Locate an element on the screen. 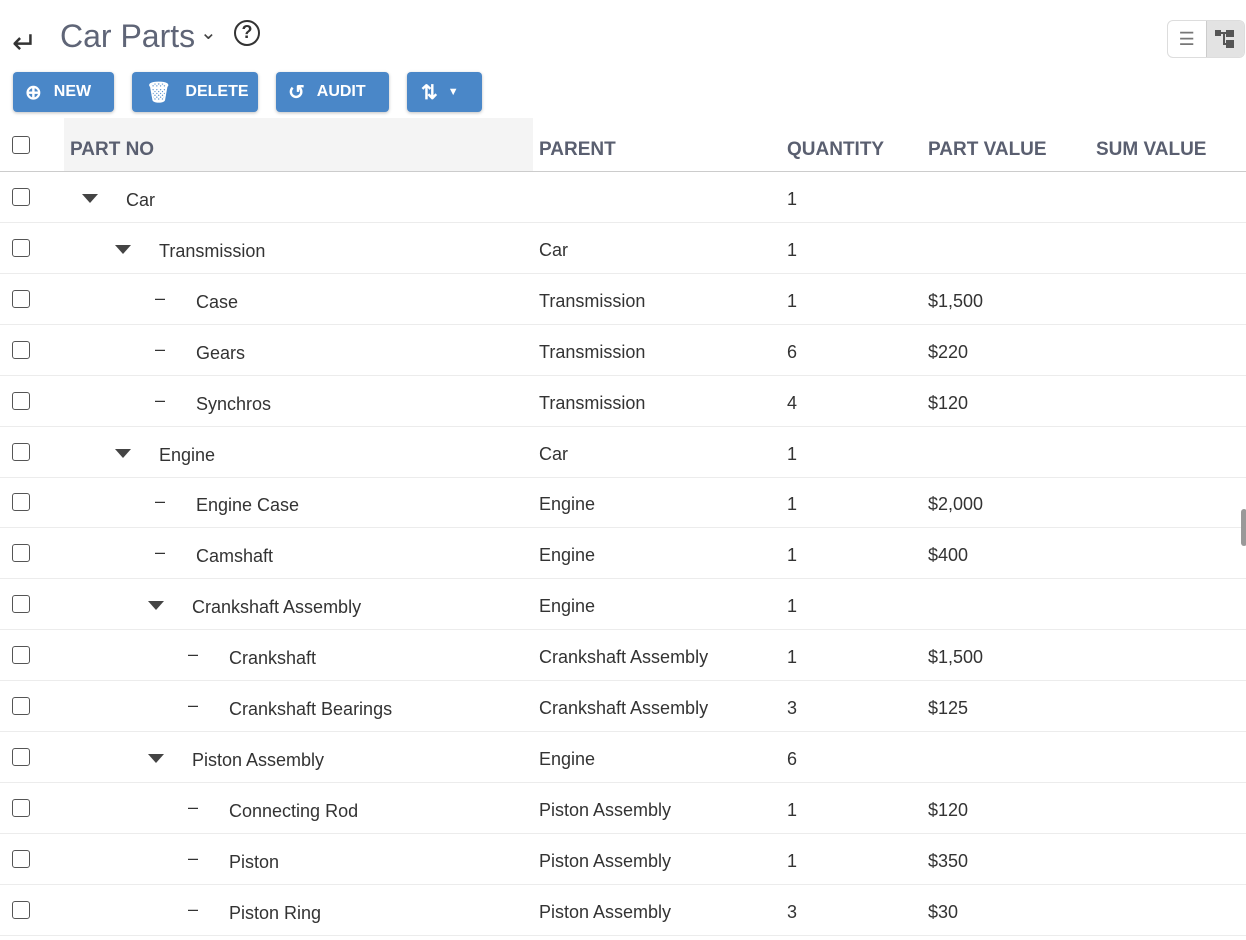 The image size is (1246, 940). tree-view-button is located at coordinates (1224, 39).